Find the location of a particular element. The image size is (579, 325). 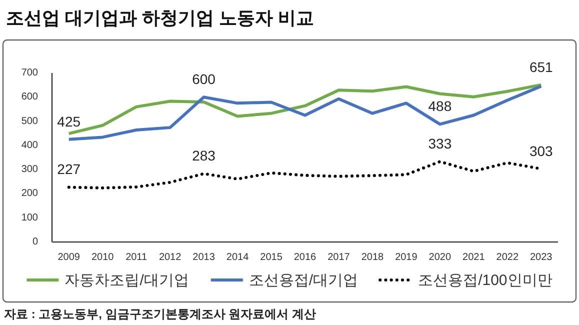

y-tick-label: 400 is located at coordinates (29, 145).